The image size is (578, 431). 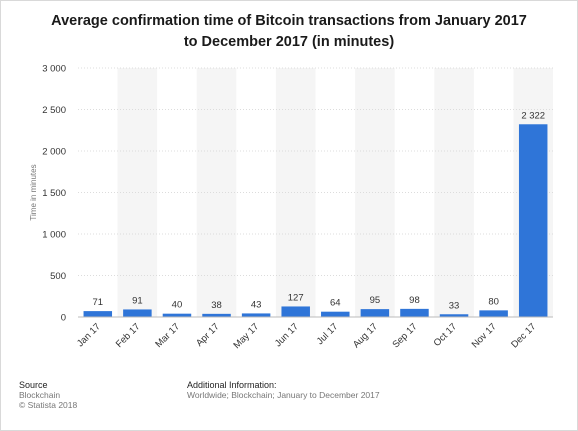 I want to click on x-tick-label: Feb 17, so click(x=128, y=335).